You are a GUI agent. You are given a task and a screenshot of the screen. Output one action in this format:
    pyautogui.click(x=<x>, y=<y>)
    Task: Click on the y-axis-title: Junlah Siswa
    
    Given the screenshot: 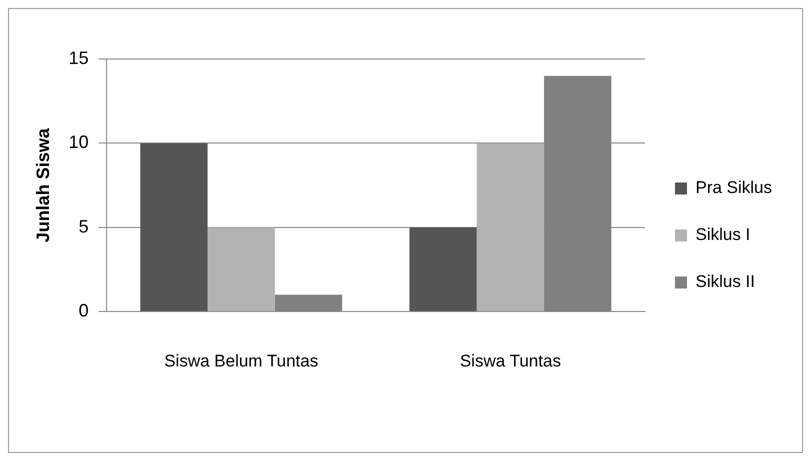 What is the action you would take?
    pyautogui.click(x=42, y=184)
    